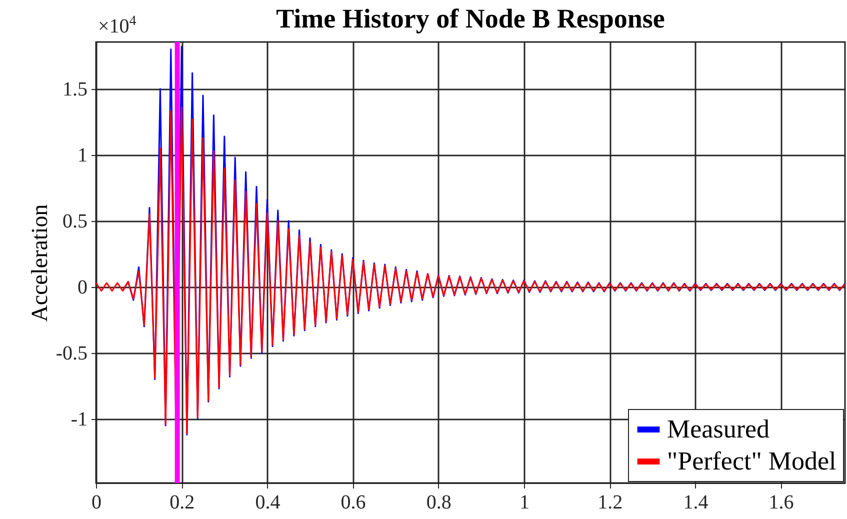 The width and height of the screenshot is (847, 519). Describe the element at coordinates (695, 503) in the screenshot. I see `x-tick-label: 1.4` at that location.